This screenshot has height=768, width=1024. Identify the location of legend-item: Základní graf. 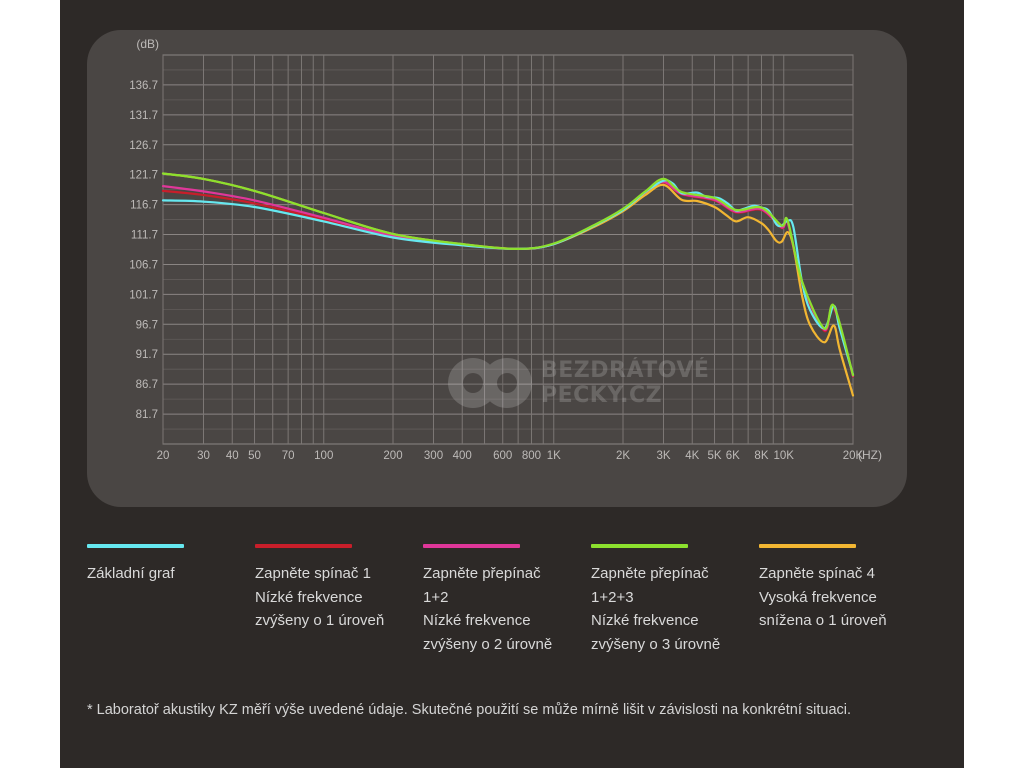
(167, 565).